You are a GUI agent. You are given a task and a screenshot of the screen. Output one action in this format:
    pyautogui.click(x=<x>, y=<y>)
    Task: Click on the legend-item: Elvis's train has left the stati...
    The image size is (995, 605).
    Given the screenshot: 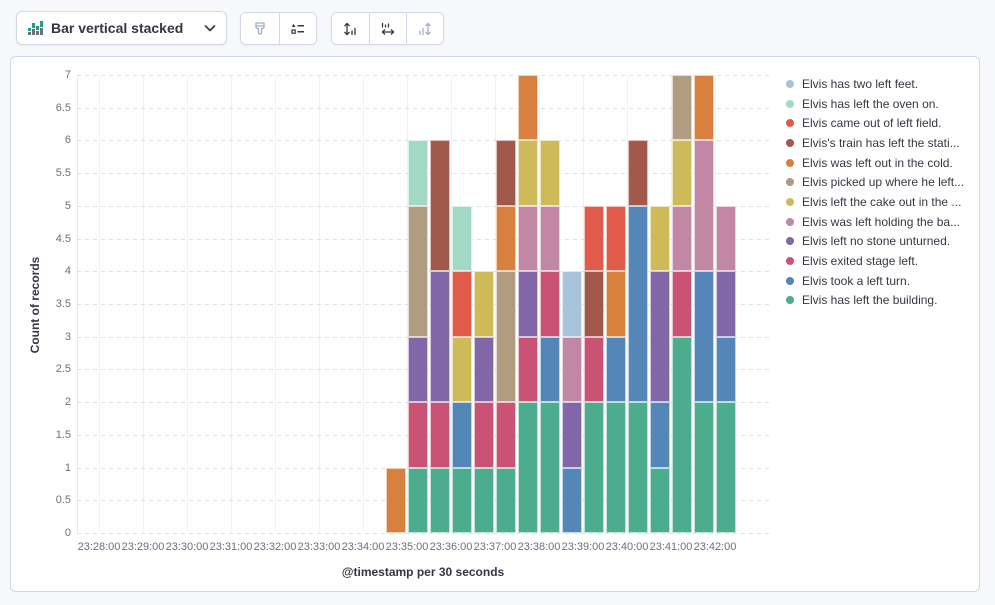 What is the action you would take?
    pyautogui.click(x=881, y=143)
    